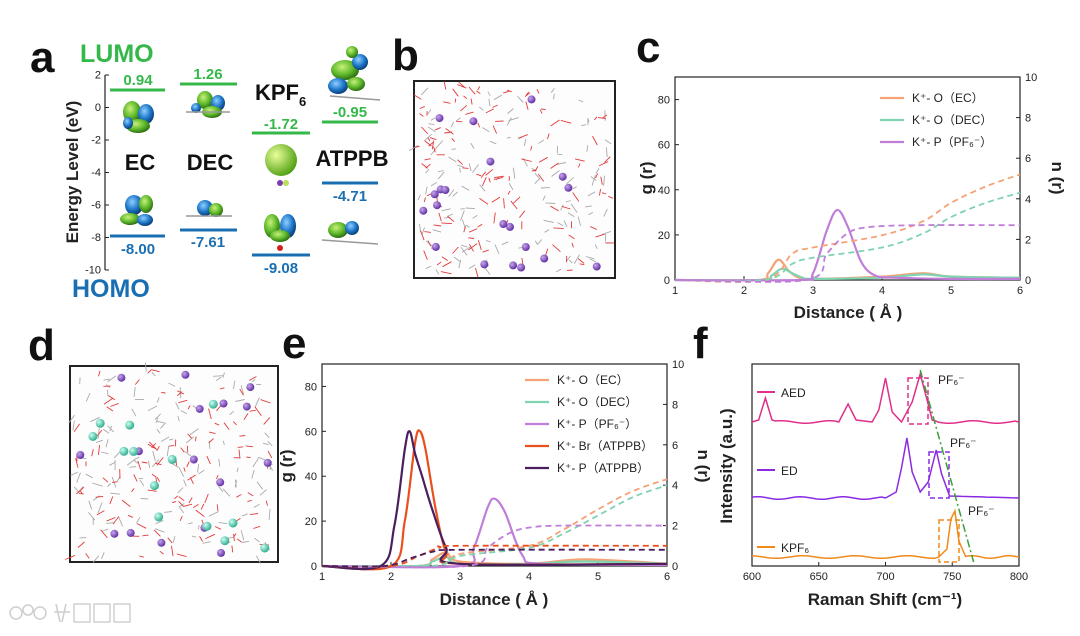 This screenshot has width=1080, height=636. I want to click on md-snapshot-d, so click(172, 463).